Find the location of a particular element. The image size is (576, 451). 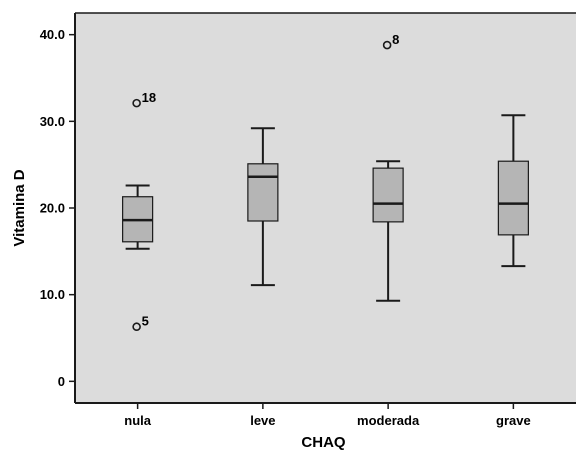

box-leve is located at coordinates (263, 207).